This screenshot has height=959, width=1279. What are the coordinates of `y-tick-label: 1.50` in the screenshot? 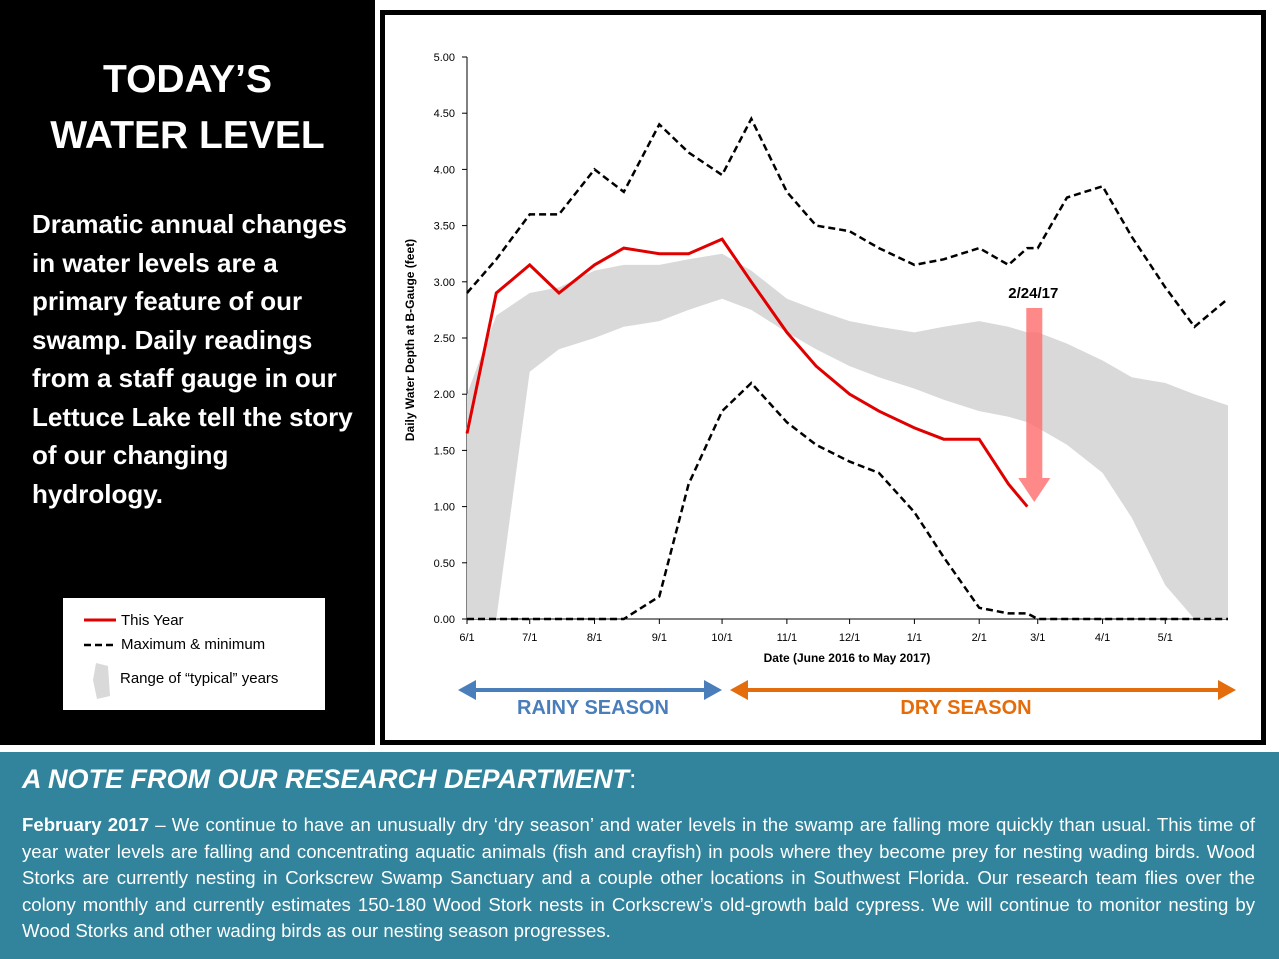 It's located at (444, 451).